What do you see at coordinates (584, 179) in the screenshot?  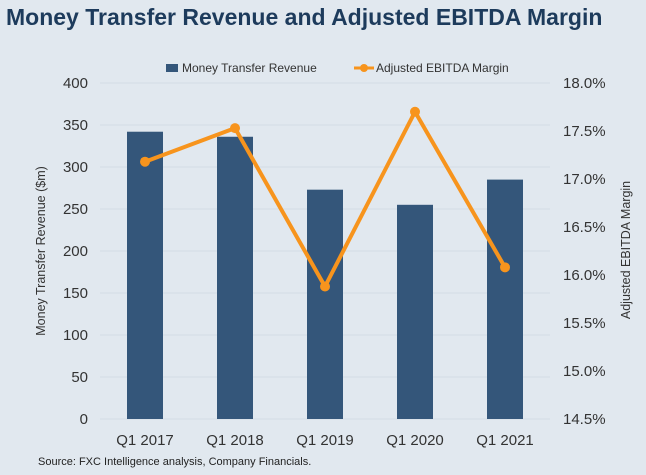 I see `y2-tick-label: 17.0%` at bounding box center [584, 179].